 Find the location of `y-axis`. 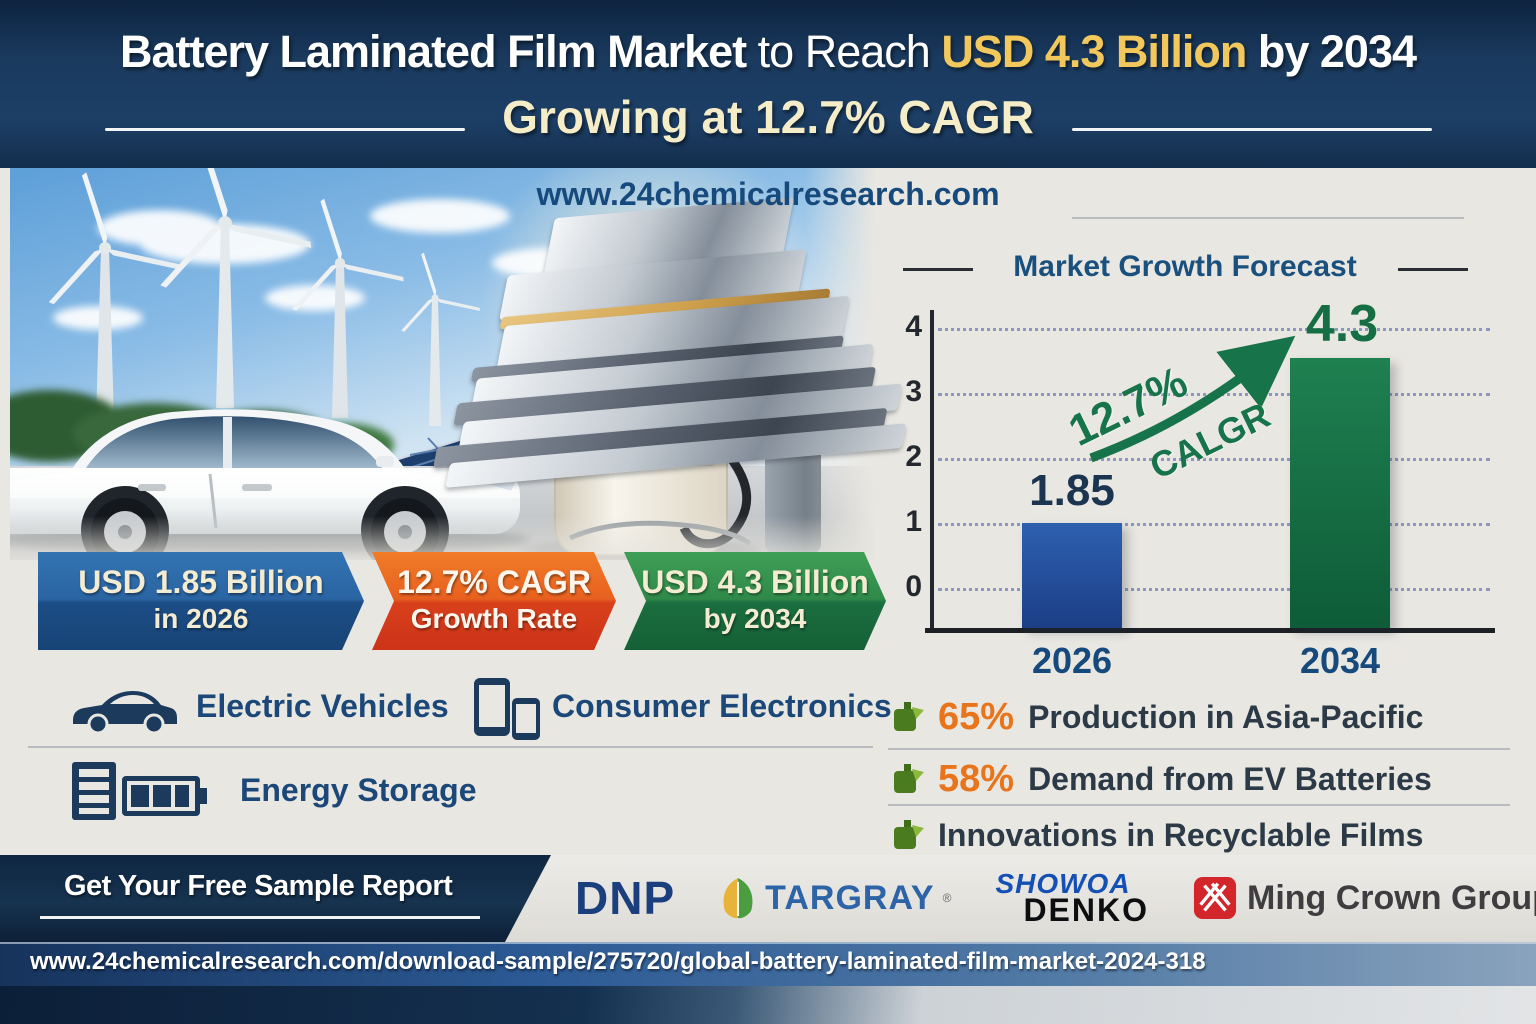

y-axis is located at coordinates (932, 471).